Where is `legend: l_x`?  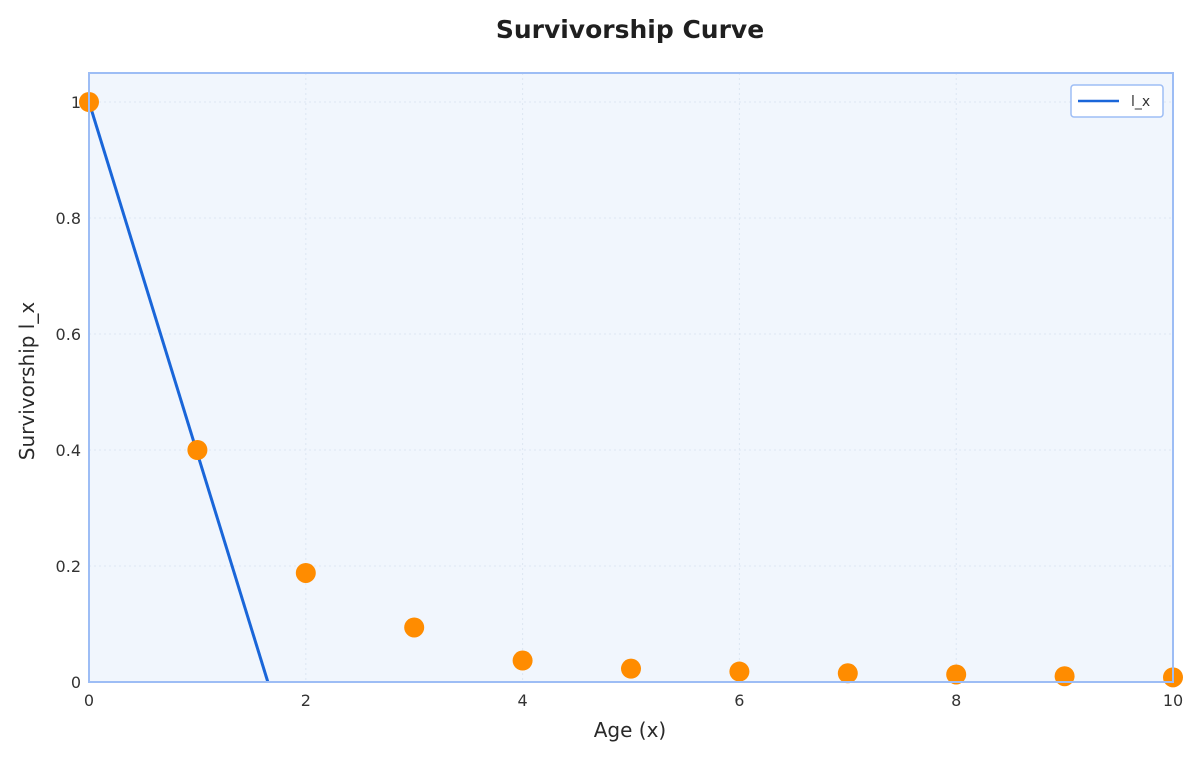 legend: l_x is located at coordinates (1117, 101).